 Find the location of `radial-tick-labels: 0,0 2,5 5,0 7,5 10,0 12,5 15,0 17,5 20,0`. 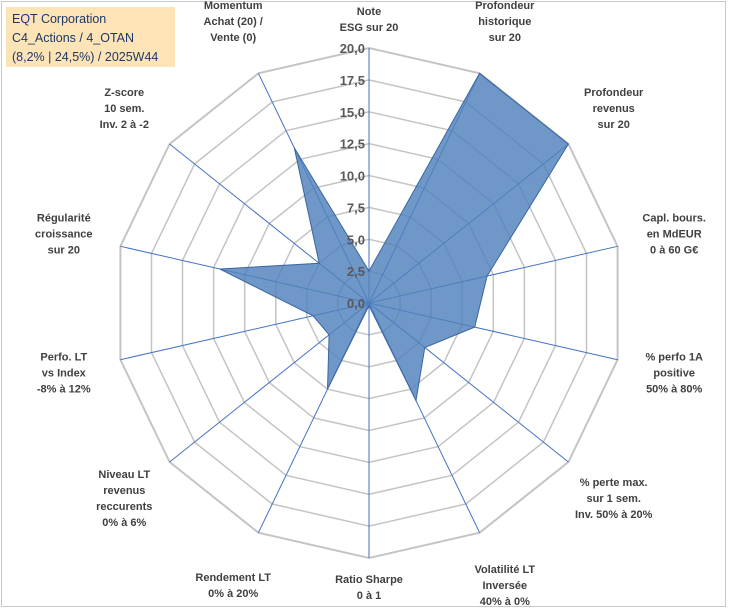

radial-tick-labels: 0,0 2,5 5,0 7,5 10,0 12,5 15,0 17,5 20,0 is located at coordinates (352, 176).